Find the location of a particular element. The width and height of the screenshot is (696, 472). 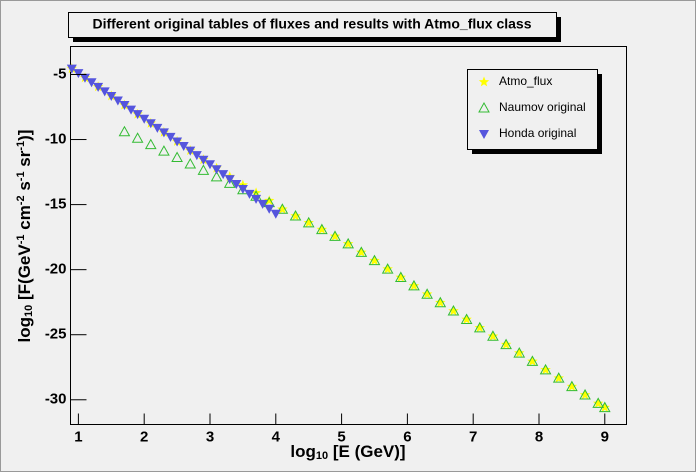

xlabel-part: log is located at coordinates (303, 451).